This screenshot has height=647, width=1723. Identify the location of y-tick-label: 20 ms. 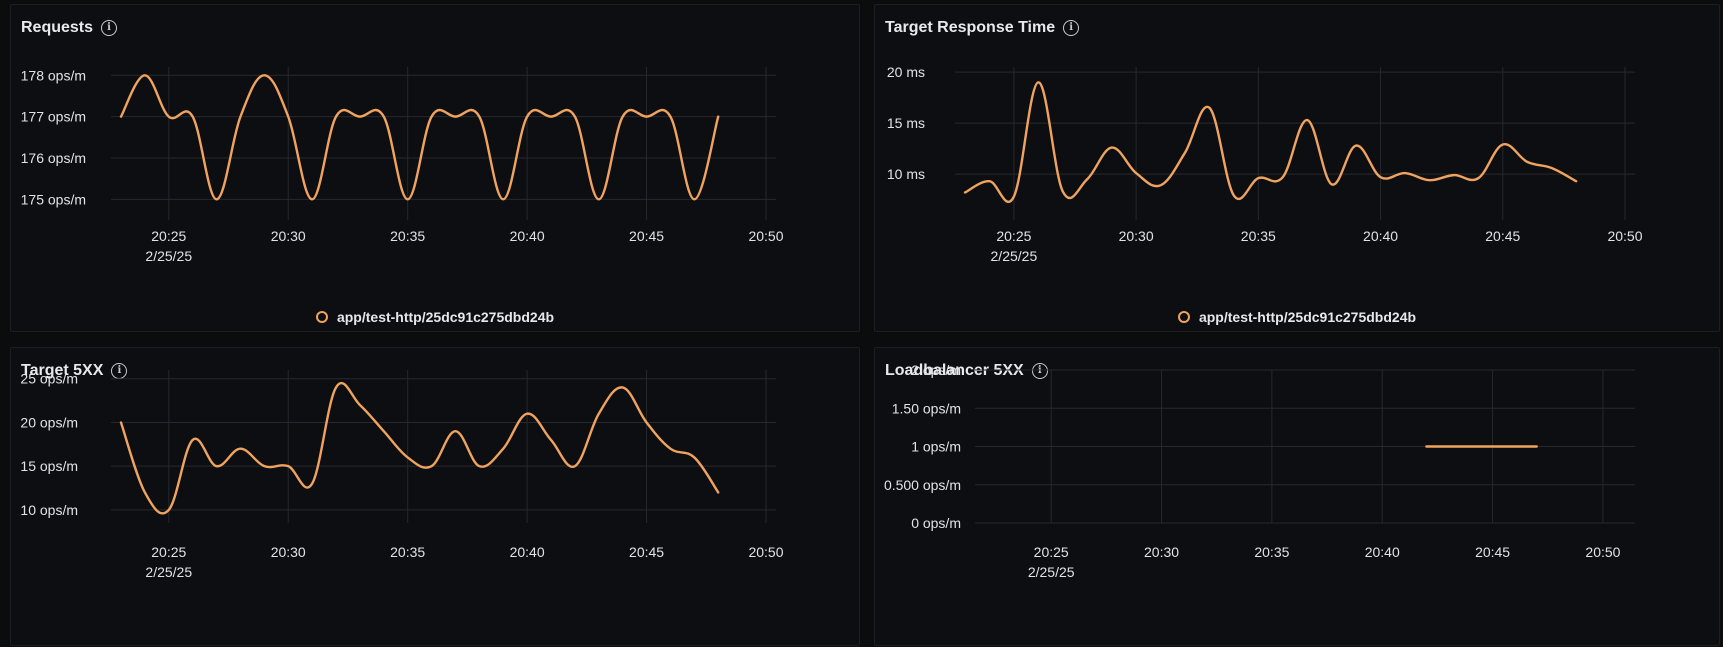
(906, 72).